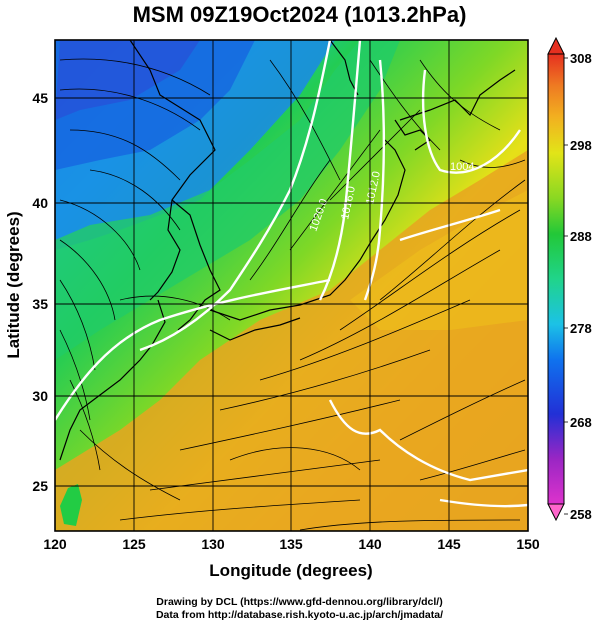  What do you see at coordinates (40, 98) in the screenshot?
I see `y-tick-label: 45` at bounding box center [40, 98].